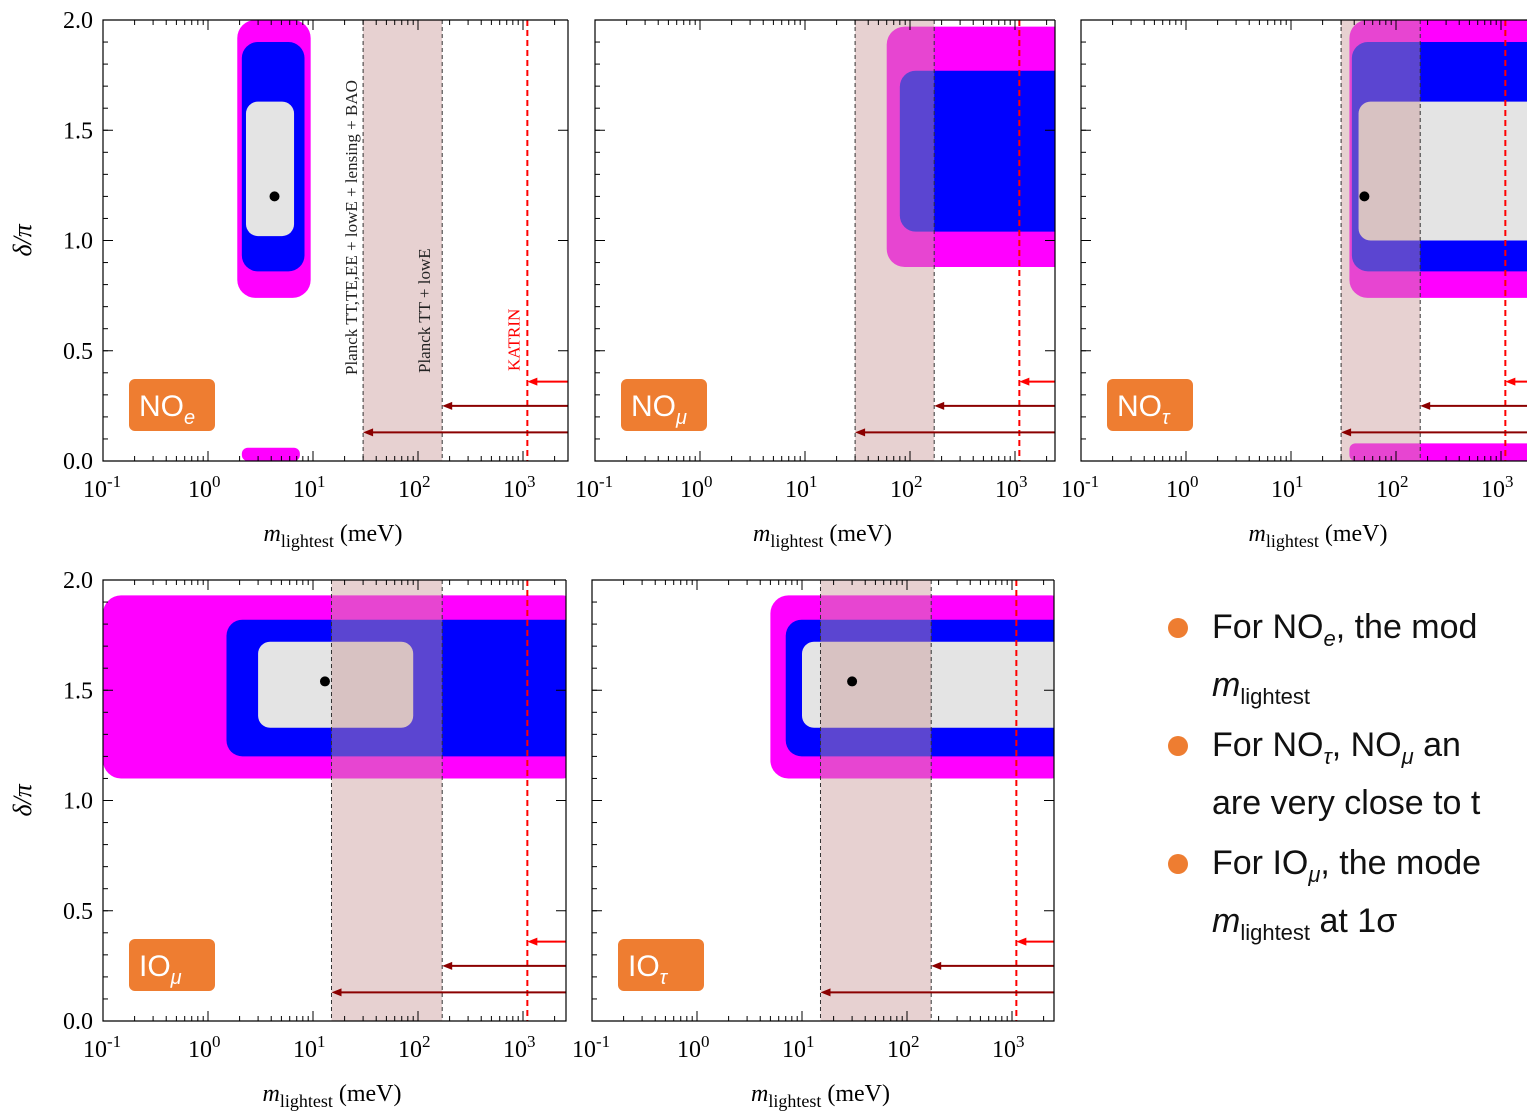 Image resolution: width=1527 pixels, height=1111 pixels. Describe the element at coordinates (351, 227) in the screenshot. I see `annotation-planck-lensing-bao: Planck TT,TE,EE + lowE + lensing + BAO` at that location.